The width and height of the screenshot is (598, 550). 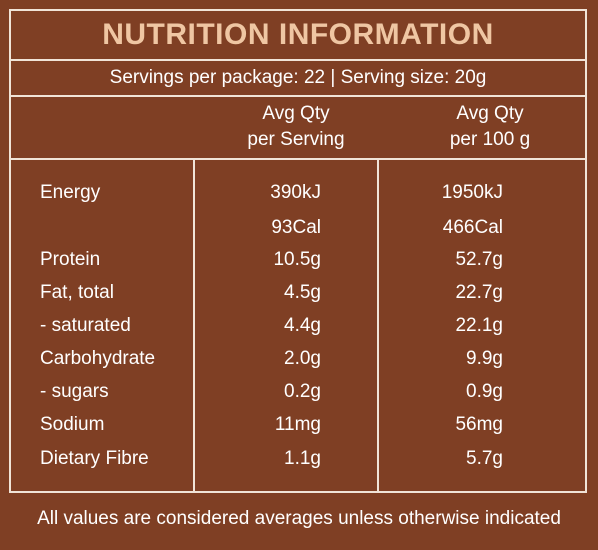 What do you see at coordinates (490, 139) in the screenshot?
I see `column-header-per-100g-line2: per 100 g` at bounding box center [490, 139].